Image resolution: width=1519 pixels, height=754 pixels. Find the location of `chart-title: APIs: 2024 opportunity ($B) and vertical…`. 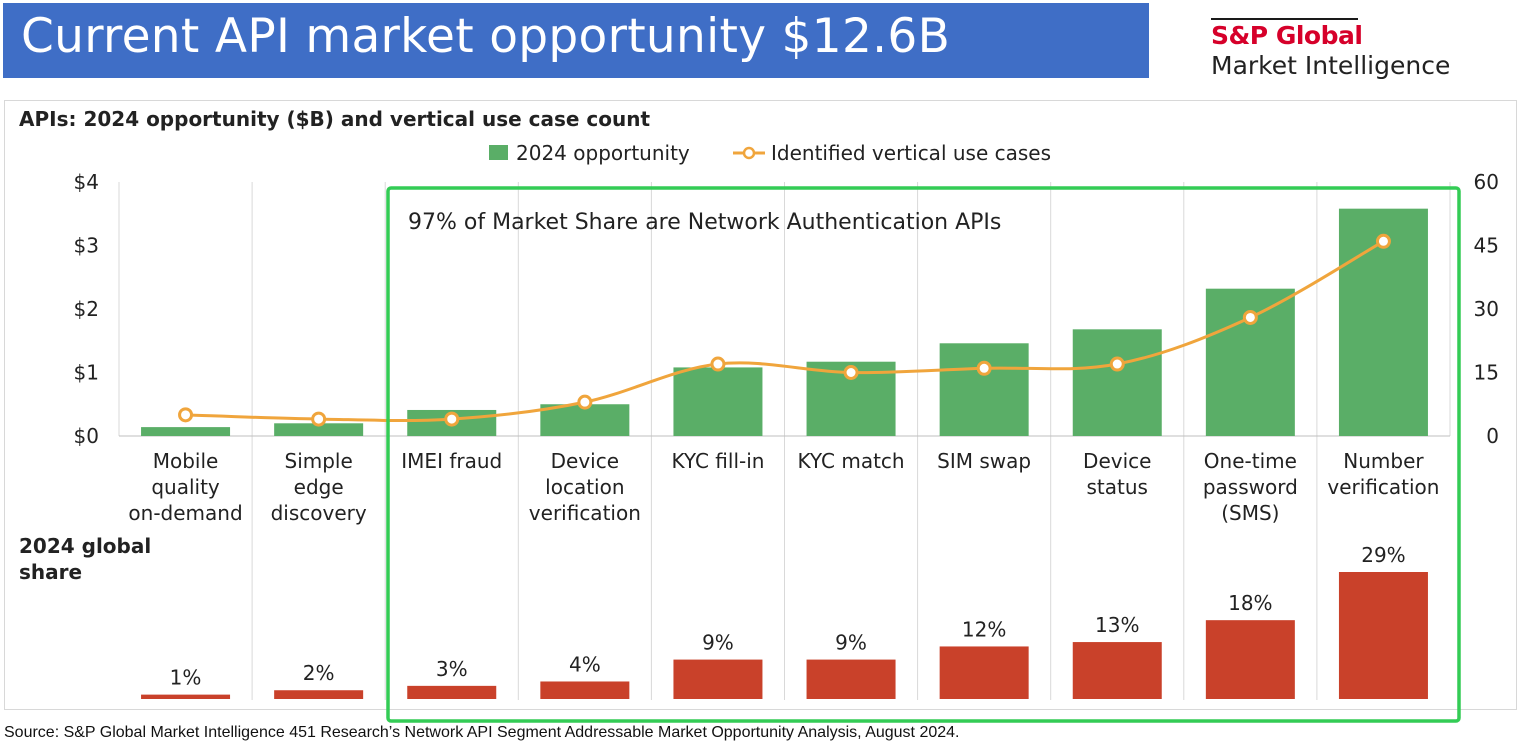

chart-title: APIs: 2024 opportunity ($B) and vertical… is located at coordinates (334, 119).